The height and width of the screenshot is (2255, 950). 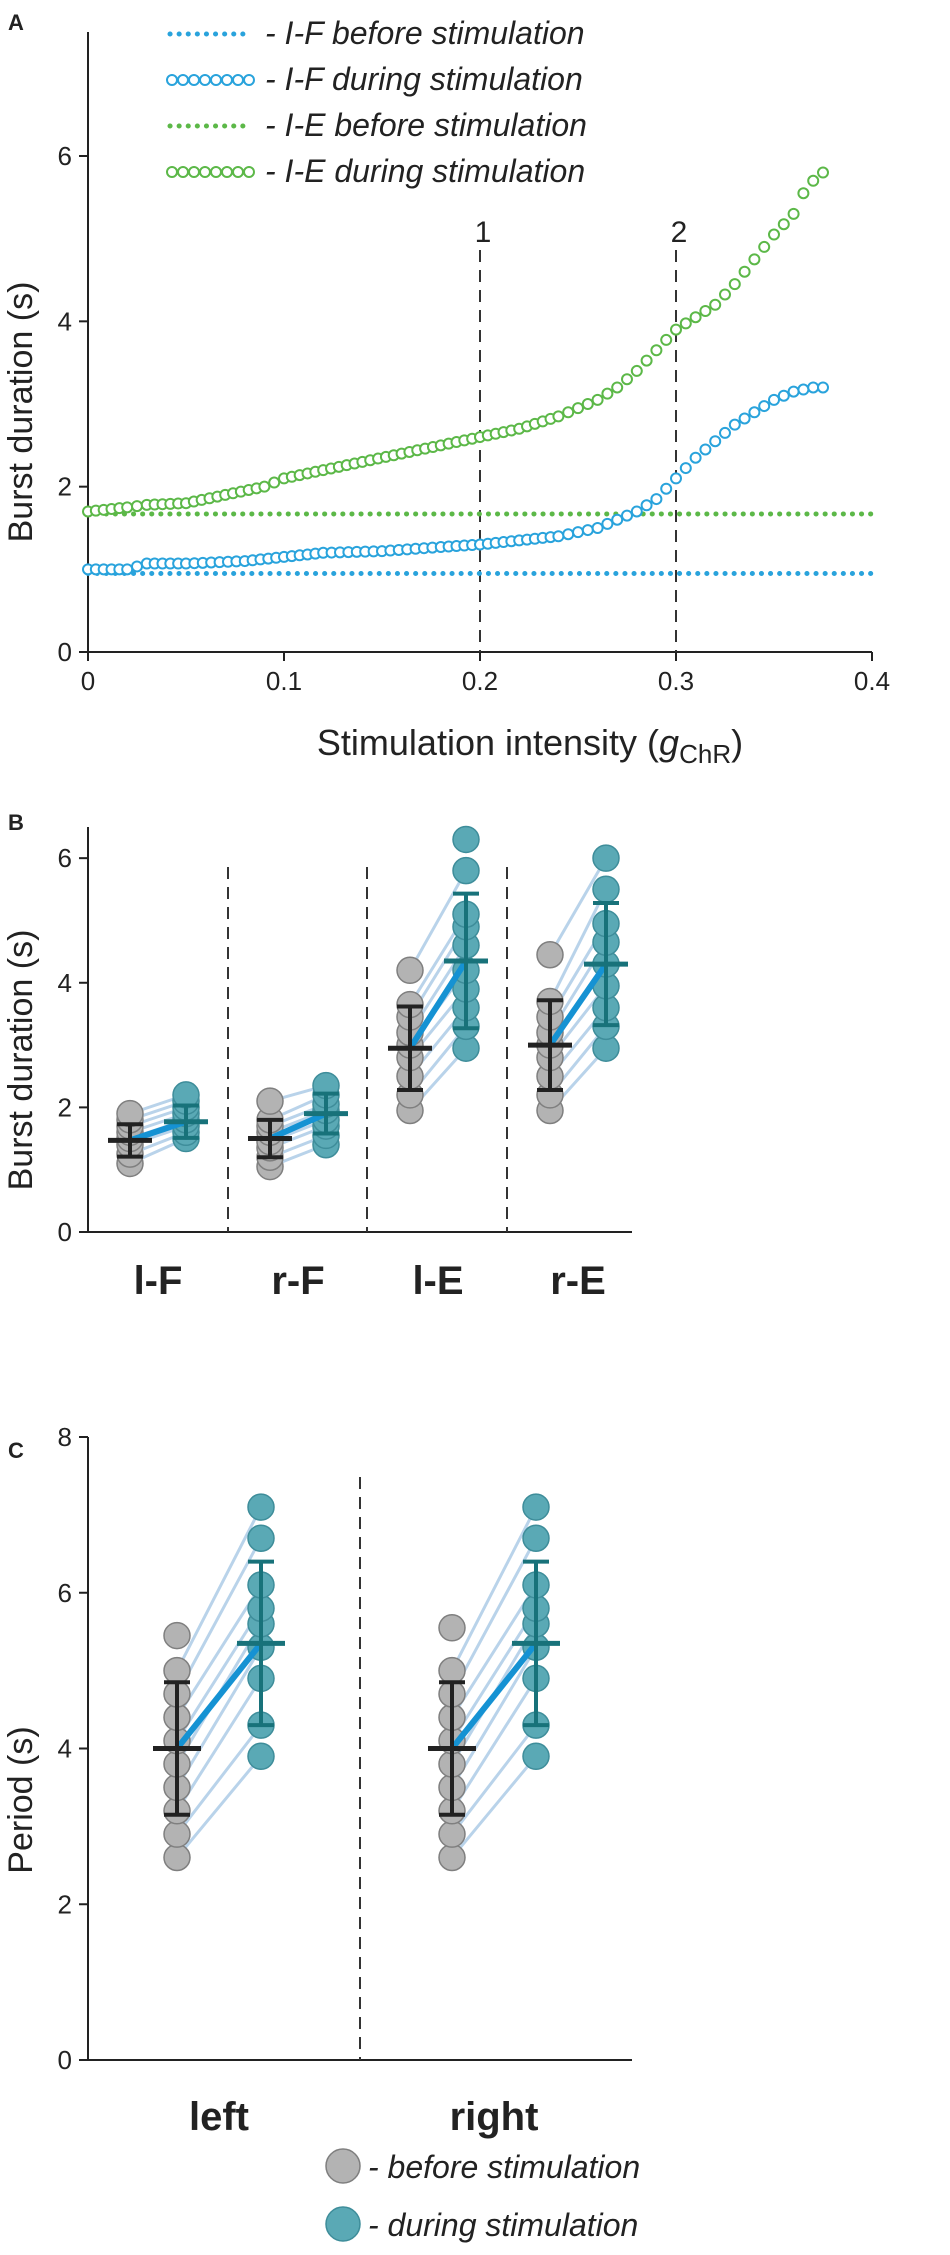 I want to click on panel-b: B 0 2 4 6 l-F r-F l-E r-E Burst duration (s), so click(x=317, y=1056).